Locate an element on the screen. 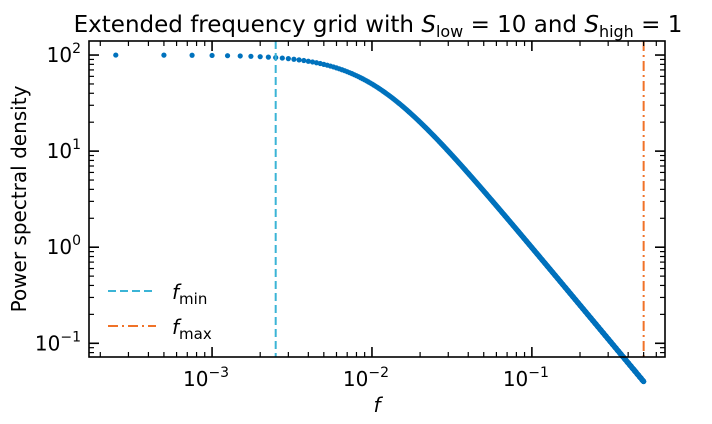 The image size is (712, 424). y-tick-label: 10² is located at coordinates (64, 54).